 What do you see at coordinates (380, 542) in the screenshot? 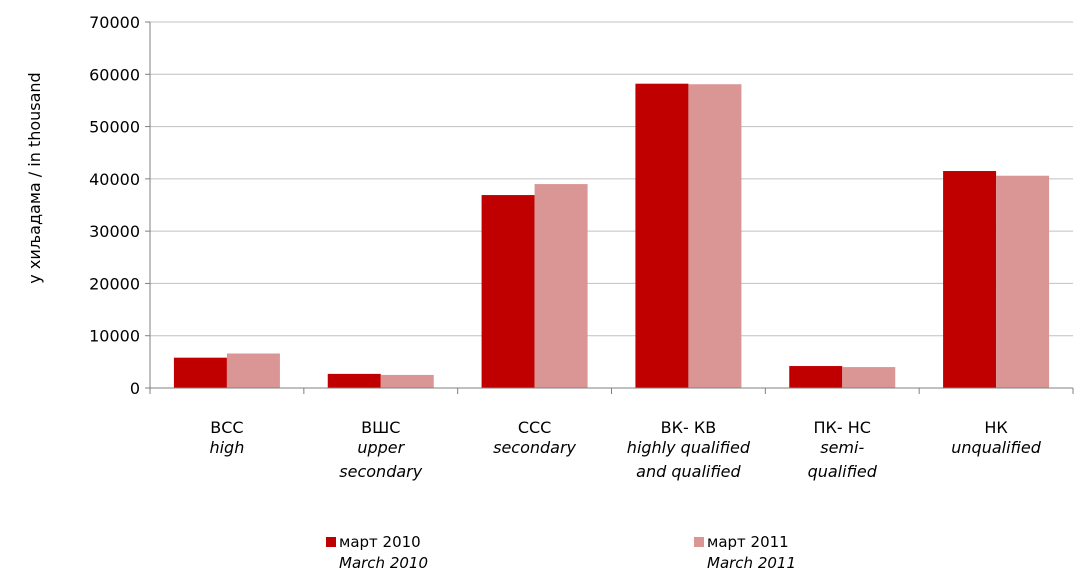
I see `legend-label: март 2010` at bounding box center [380, 542].